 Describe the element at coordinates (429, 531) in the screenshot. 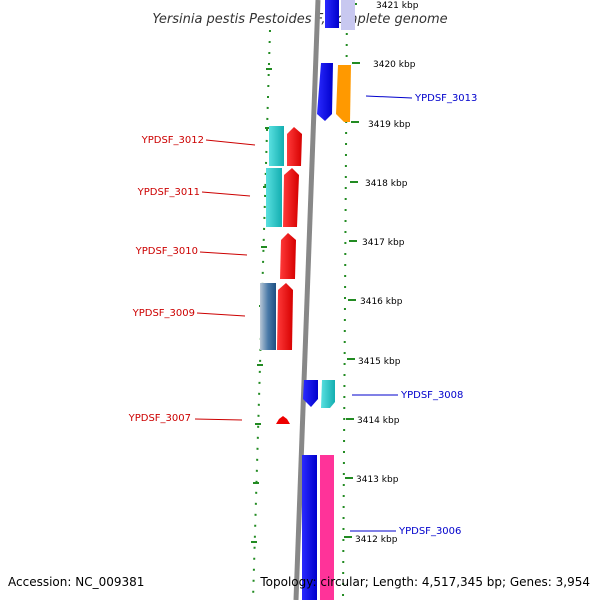

I see `gene-label-ypdsf-3006: YPDSF_3006` at that location.